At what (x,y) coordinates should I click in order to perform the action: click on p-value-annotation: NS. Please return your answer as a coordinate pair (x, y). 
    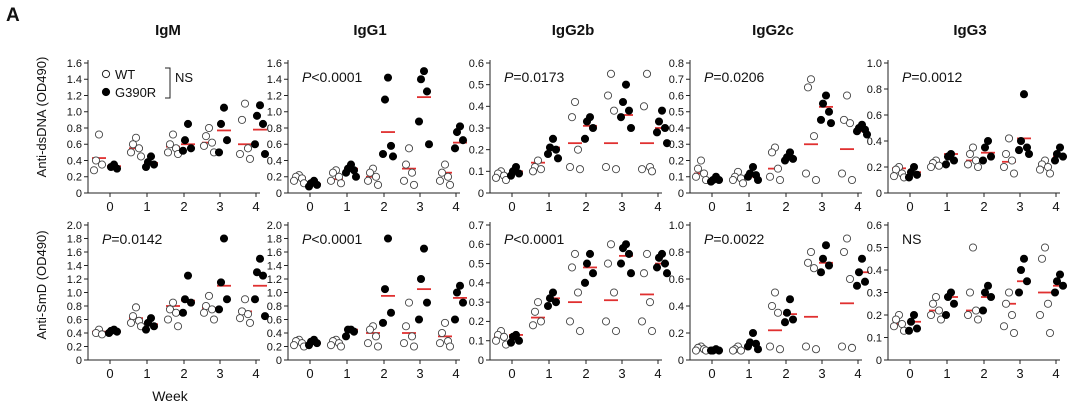
    Looking at the image, I should click on (911, 239).